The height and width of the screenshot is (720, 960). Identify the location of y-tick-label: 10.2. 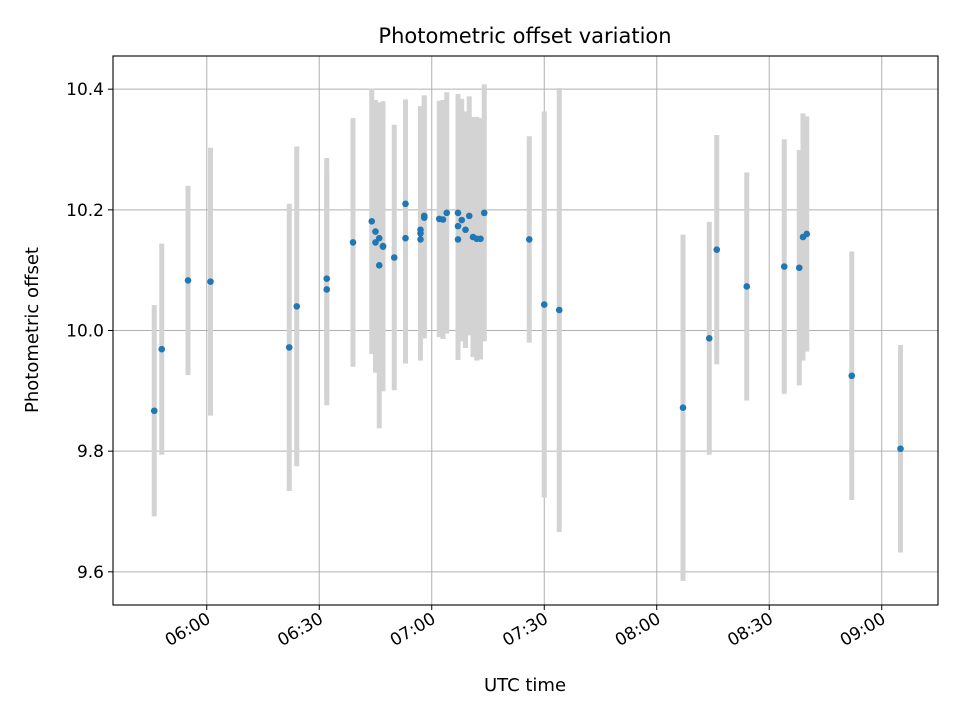
(85, 211).